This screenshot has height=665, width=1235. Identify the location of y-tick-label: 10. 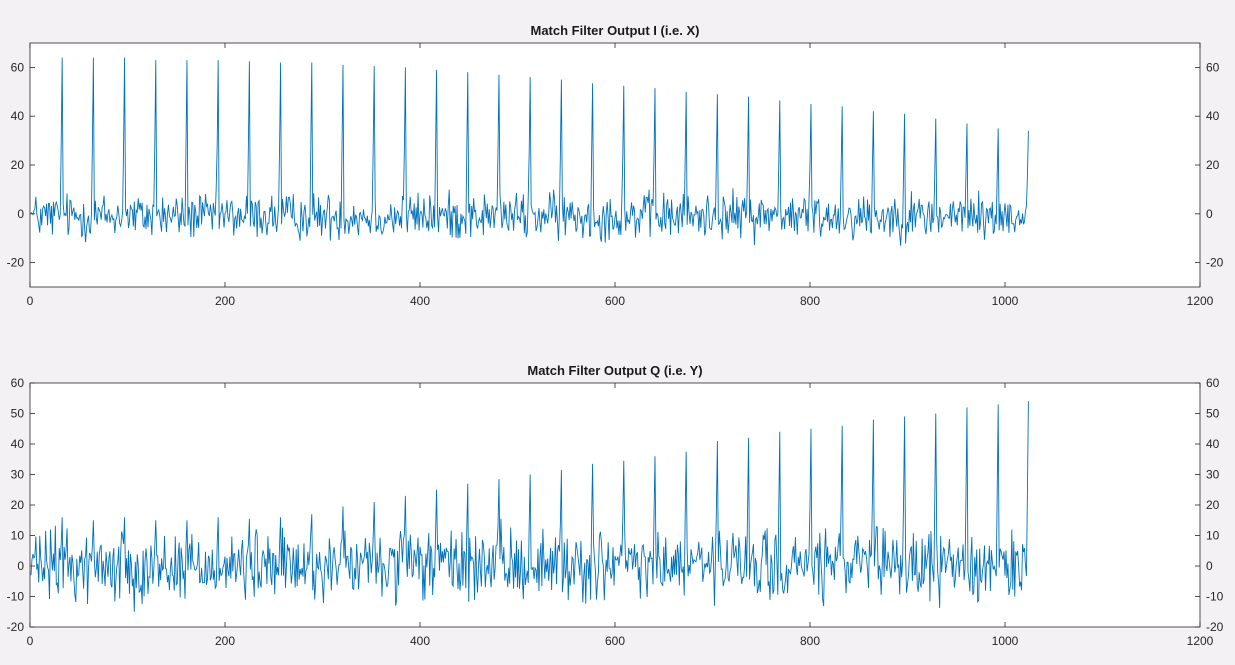
(18, 536).